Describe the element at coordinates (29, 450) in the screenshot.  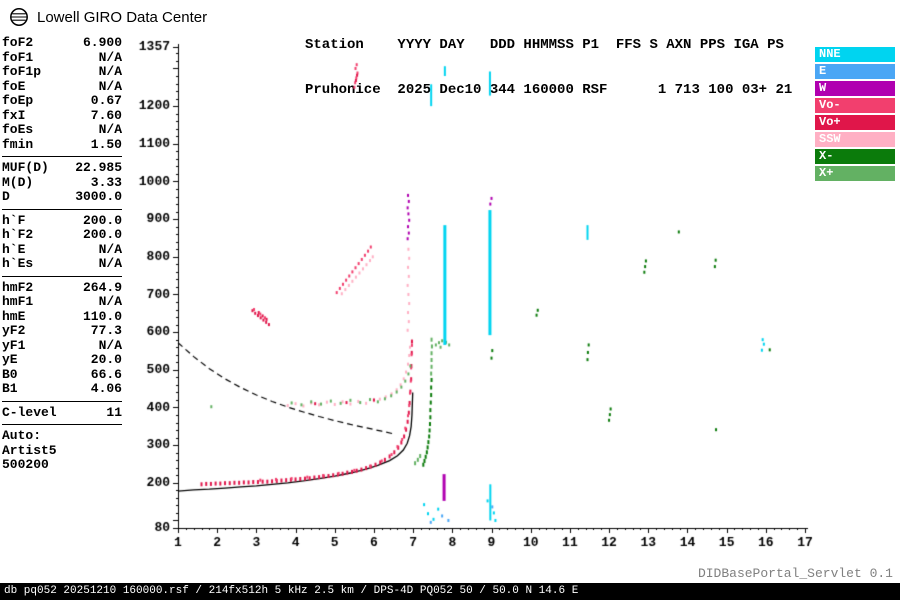
I see `param-label: Artist5` at that location.